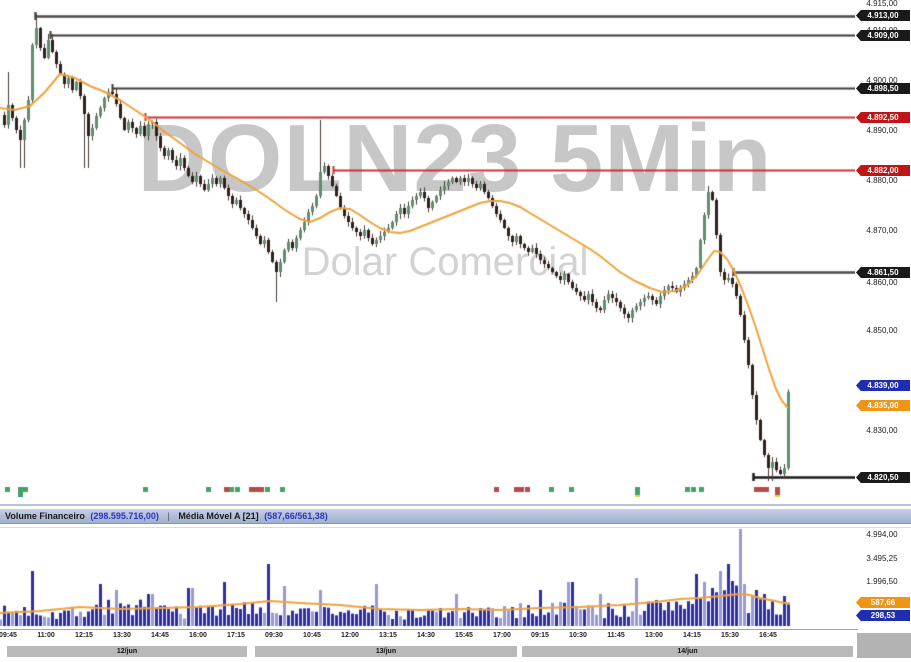 The height and width of the screenshot is (662, 911). I want to click on volume-bubble-orange: 587,66, so click(883, 602).